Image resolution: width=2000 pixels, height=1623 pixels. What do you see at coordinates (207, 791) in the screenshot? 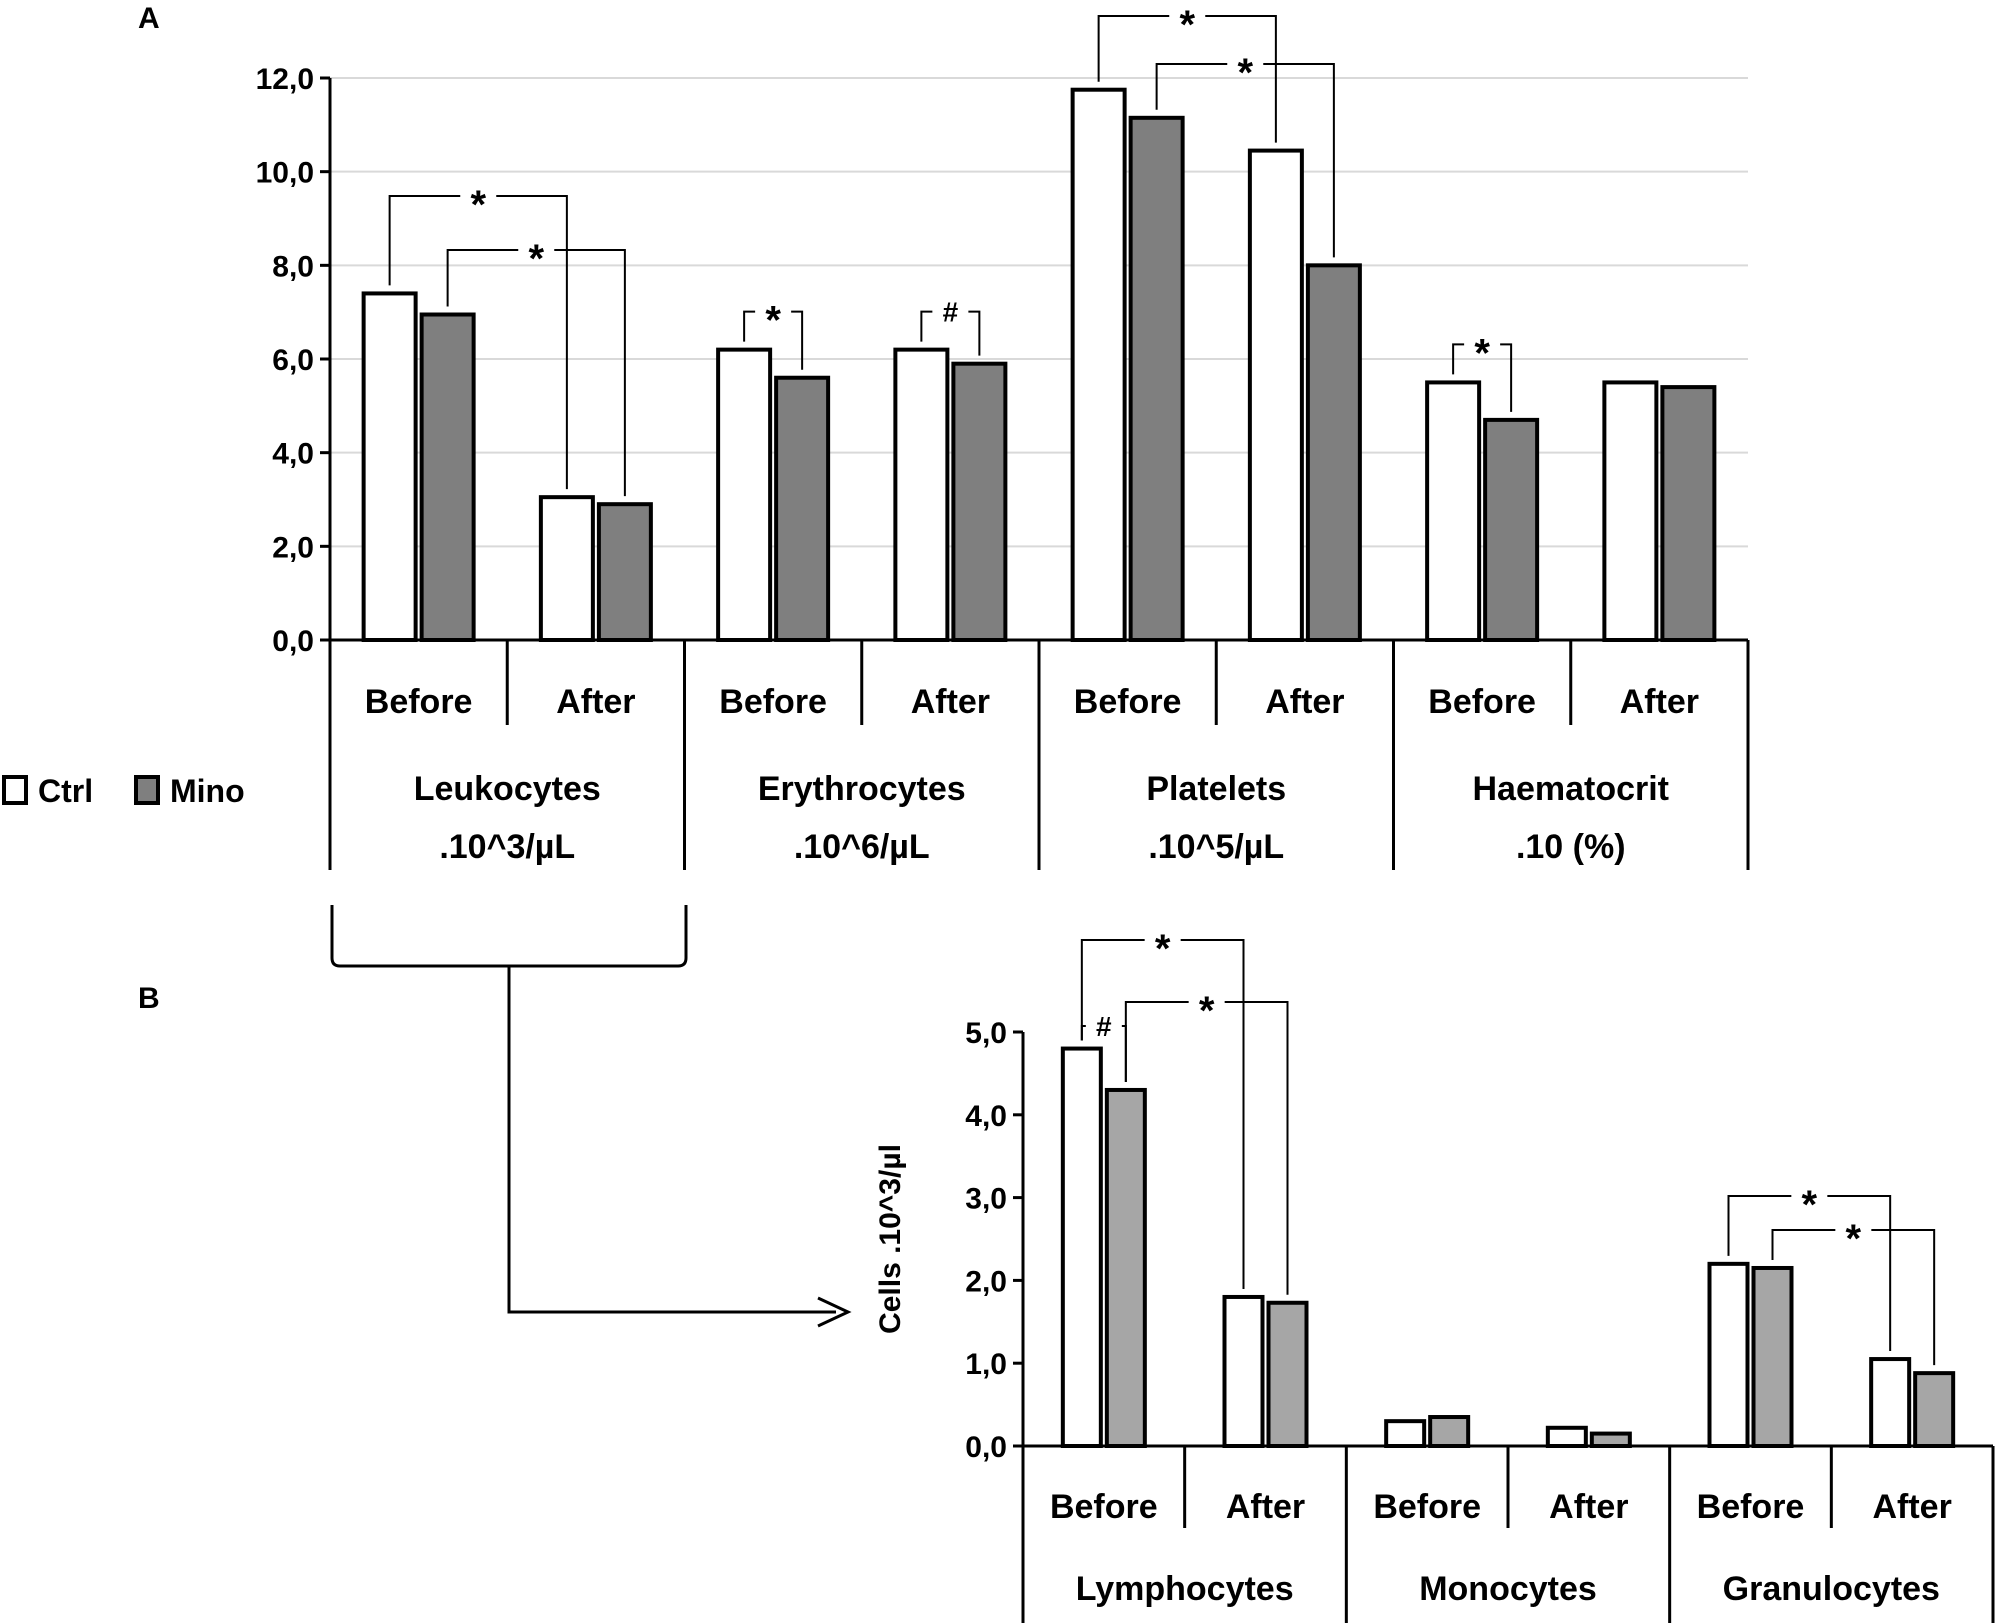
I see `mino-legend-label: Mino` at bounding box center [207, 791].